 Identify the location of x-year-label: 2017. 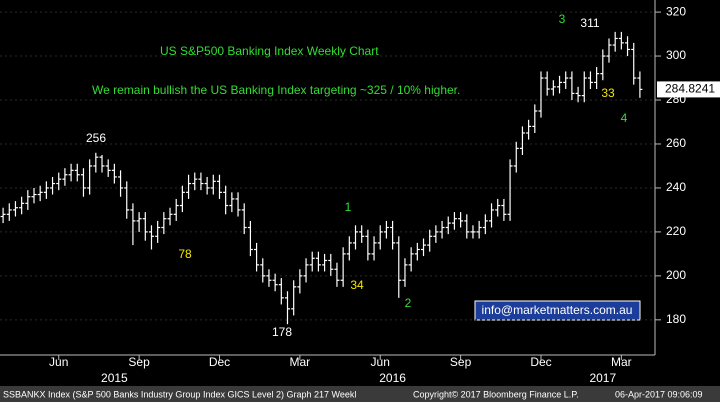
(602, 378).